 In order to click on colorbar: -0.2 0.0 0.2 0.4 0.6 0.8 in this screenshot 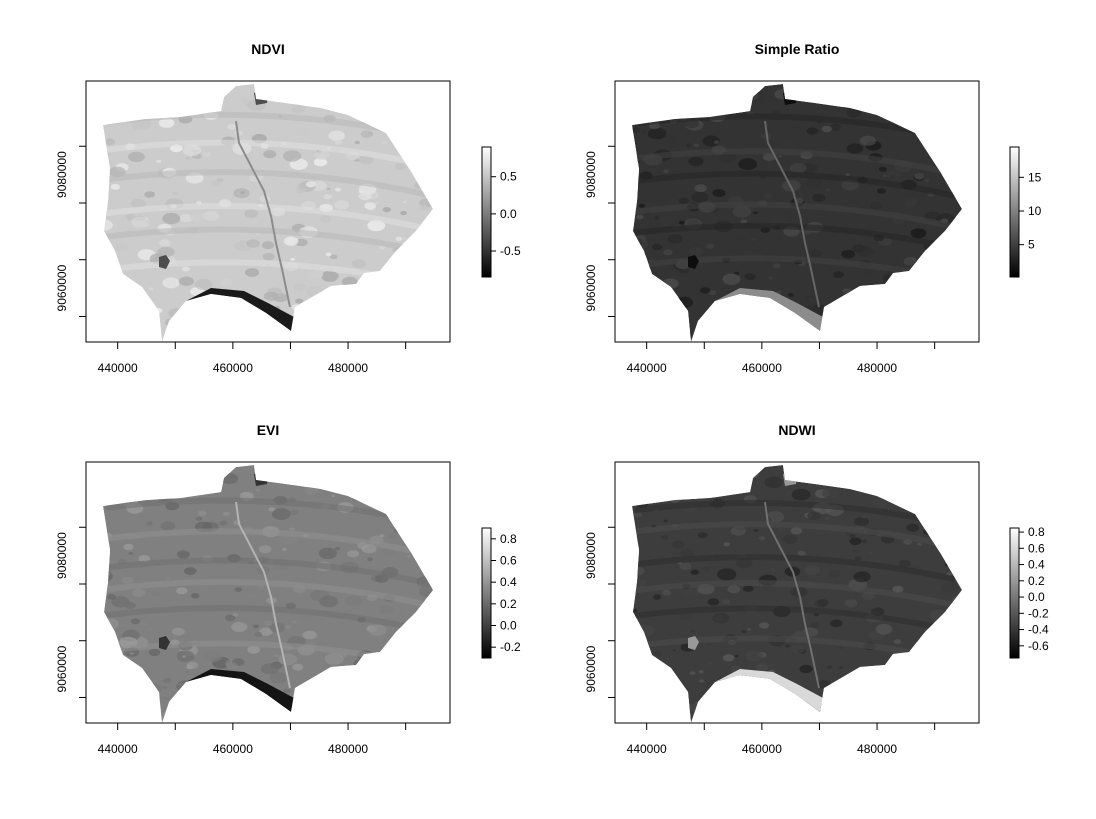, I will do `click(501, 593)`.